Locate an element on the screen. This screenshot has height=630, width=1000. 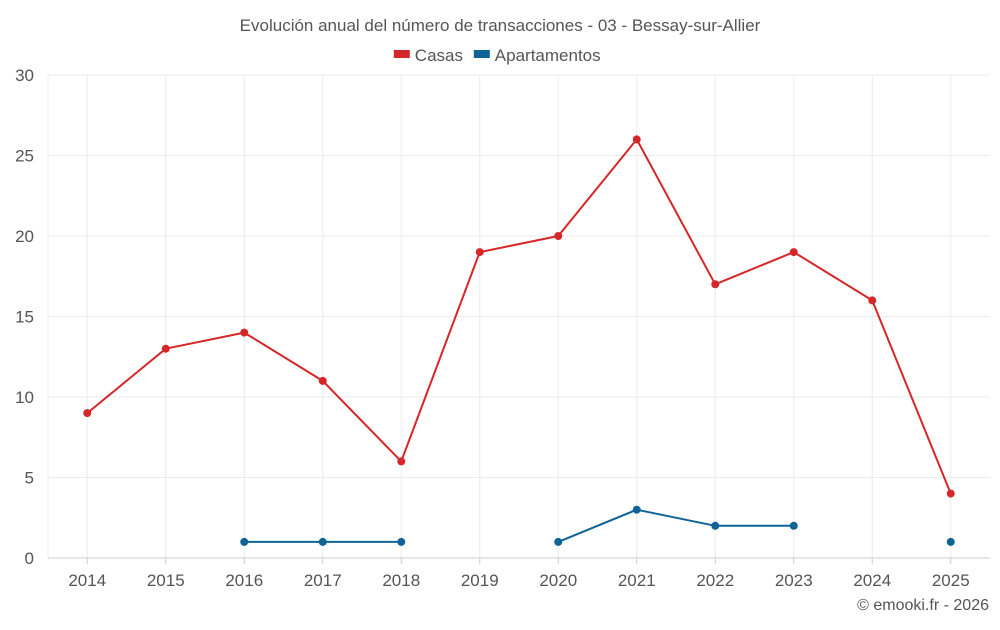
x-tick-label: 2025 is located at coordinates (951, 580).